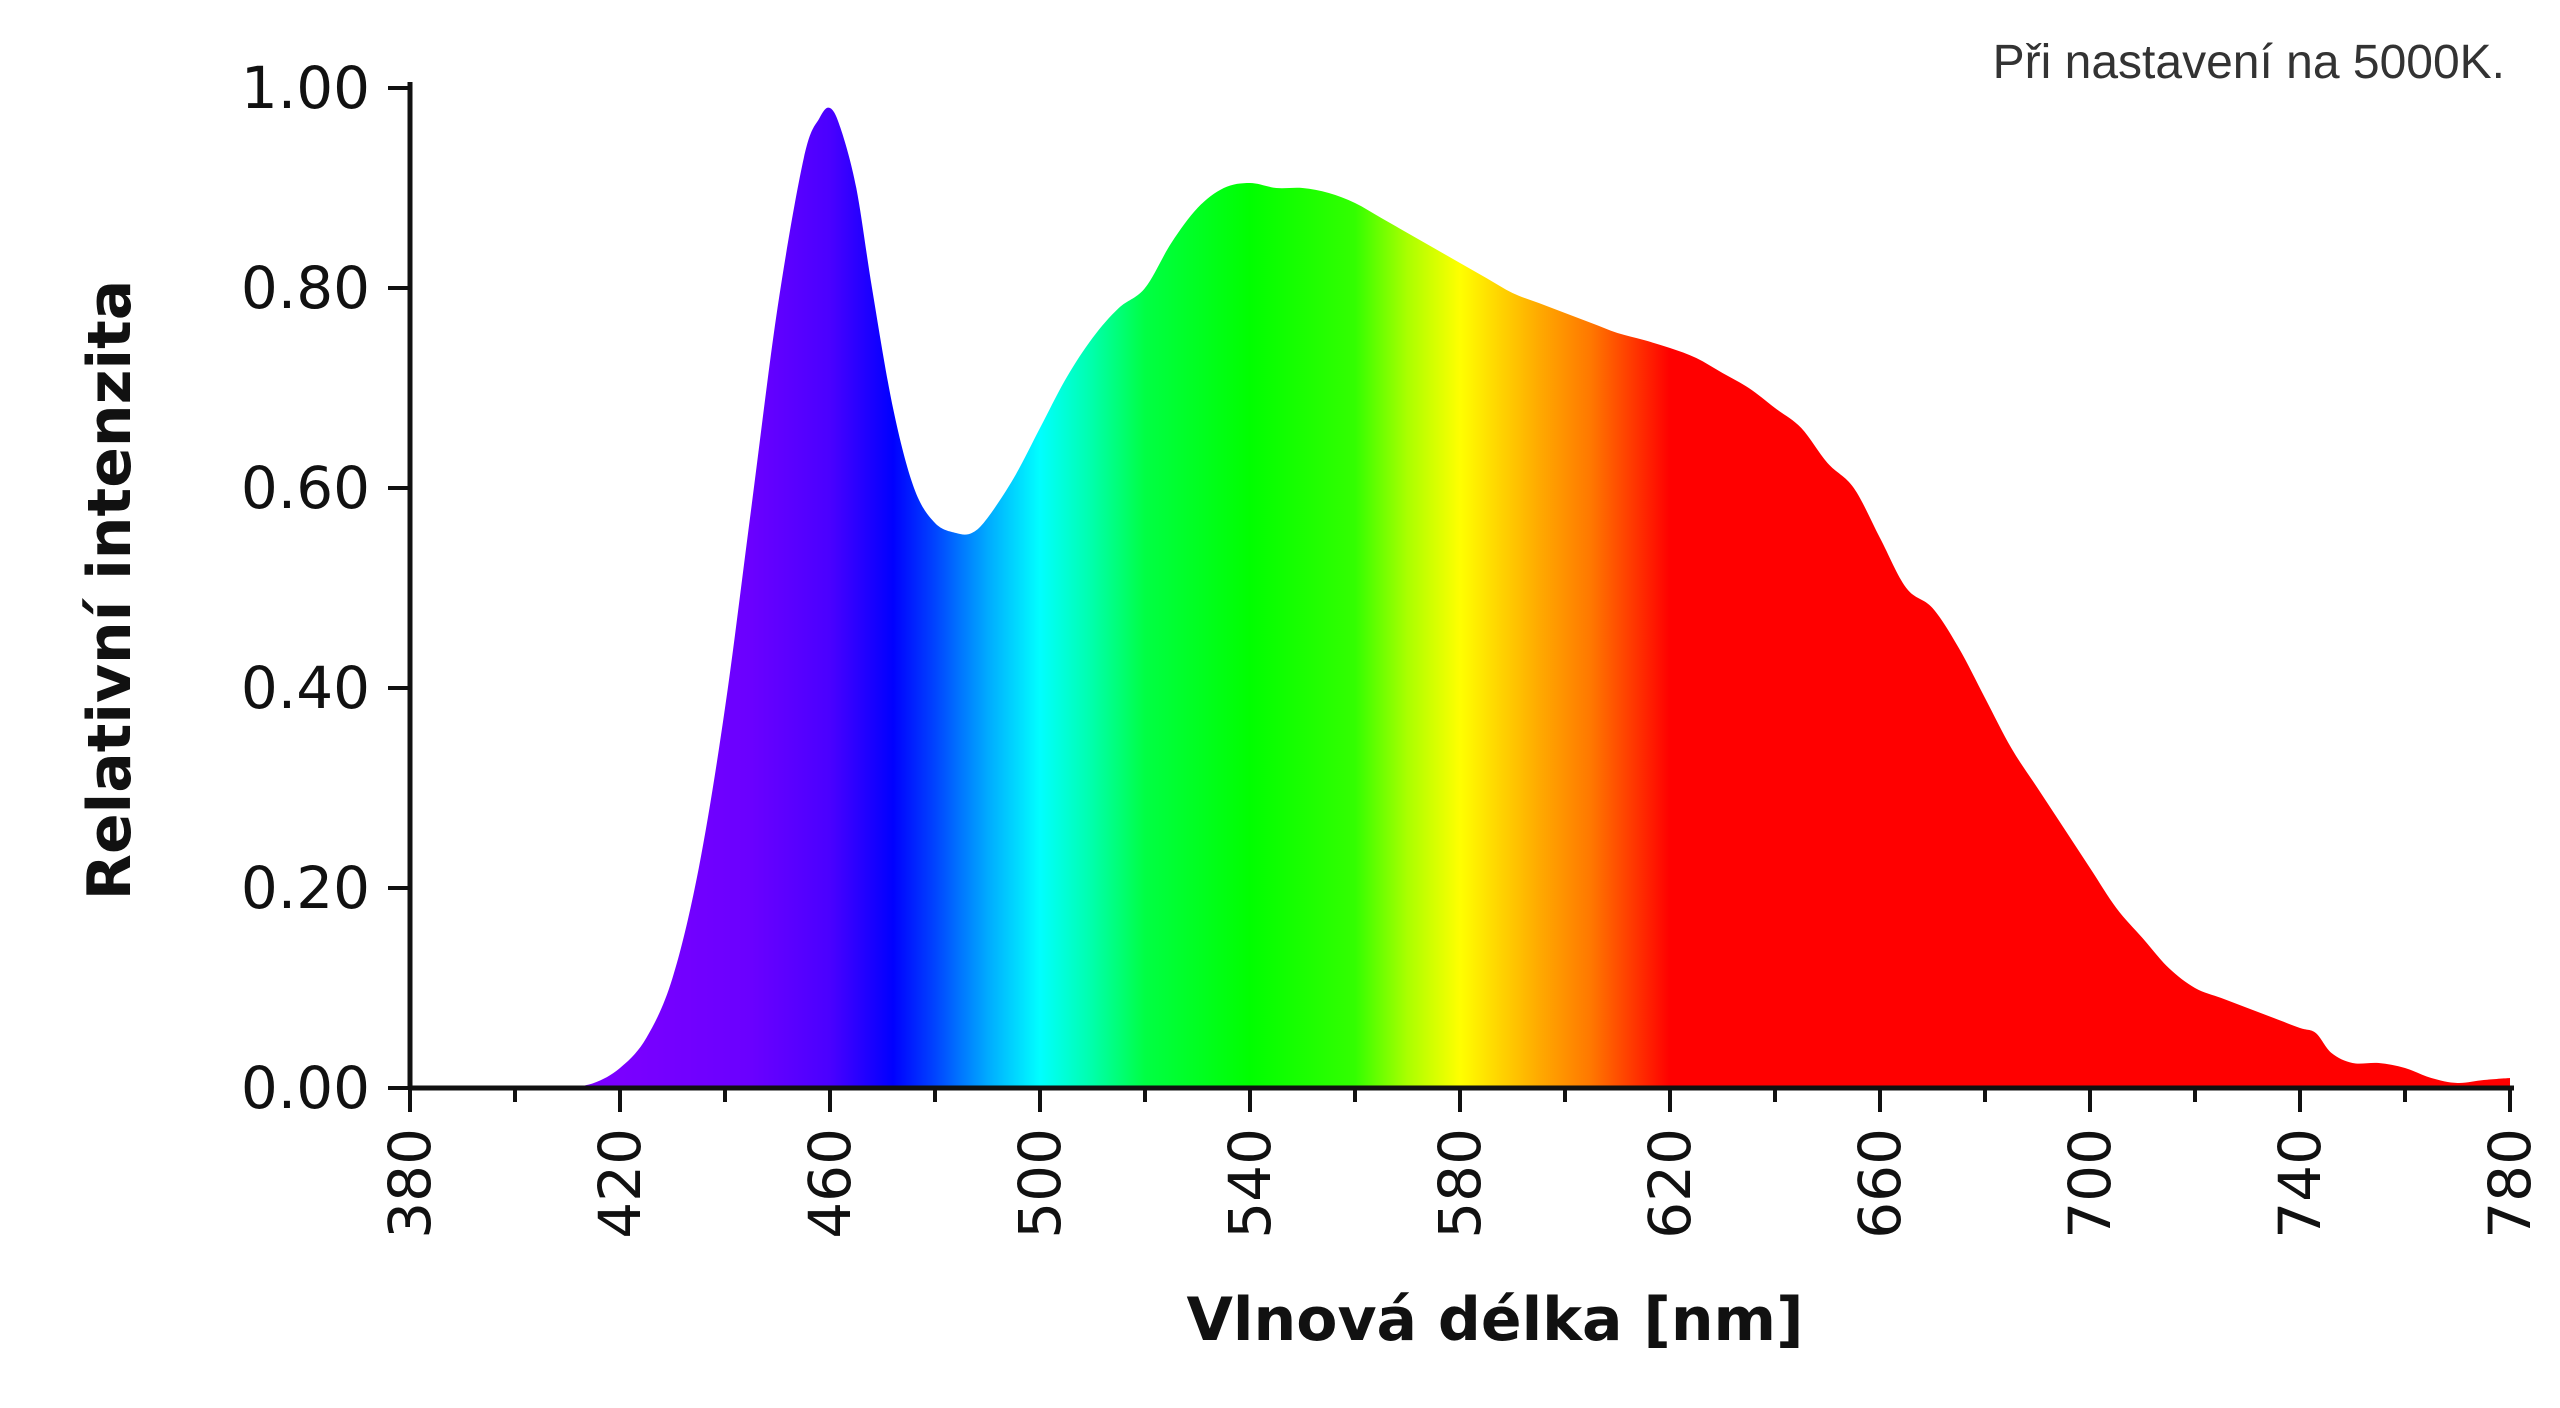  I want to click on x-tick-label: 780, so click(2510, 1183).